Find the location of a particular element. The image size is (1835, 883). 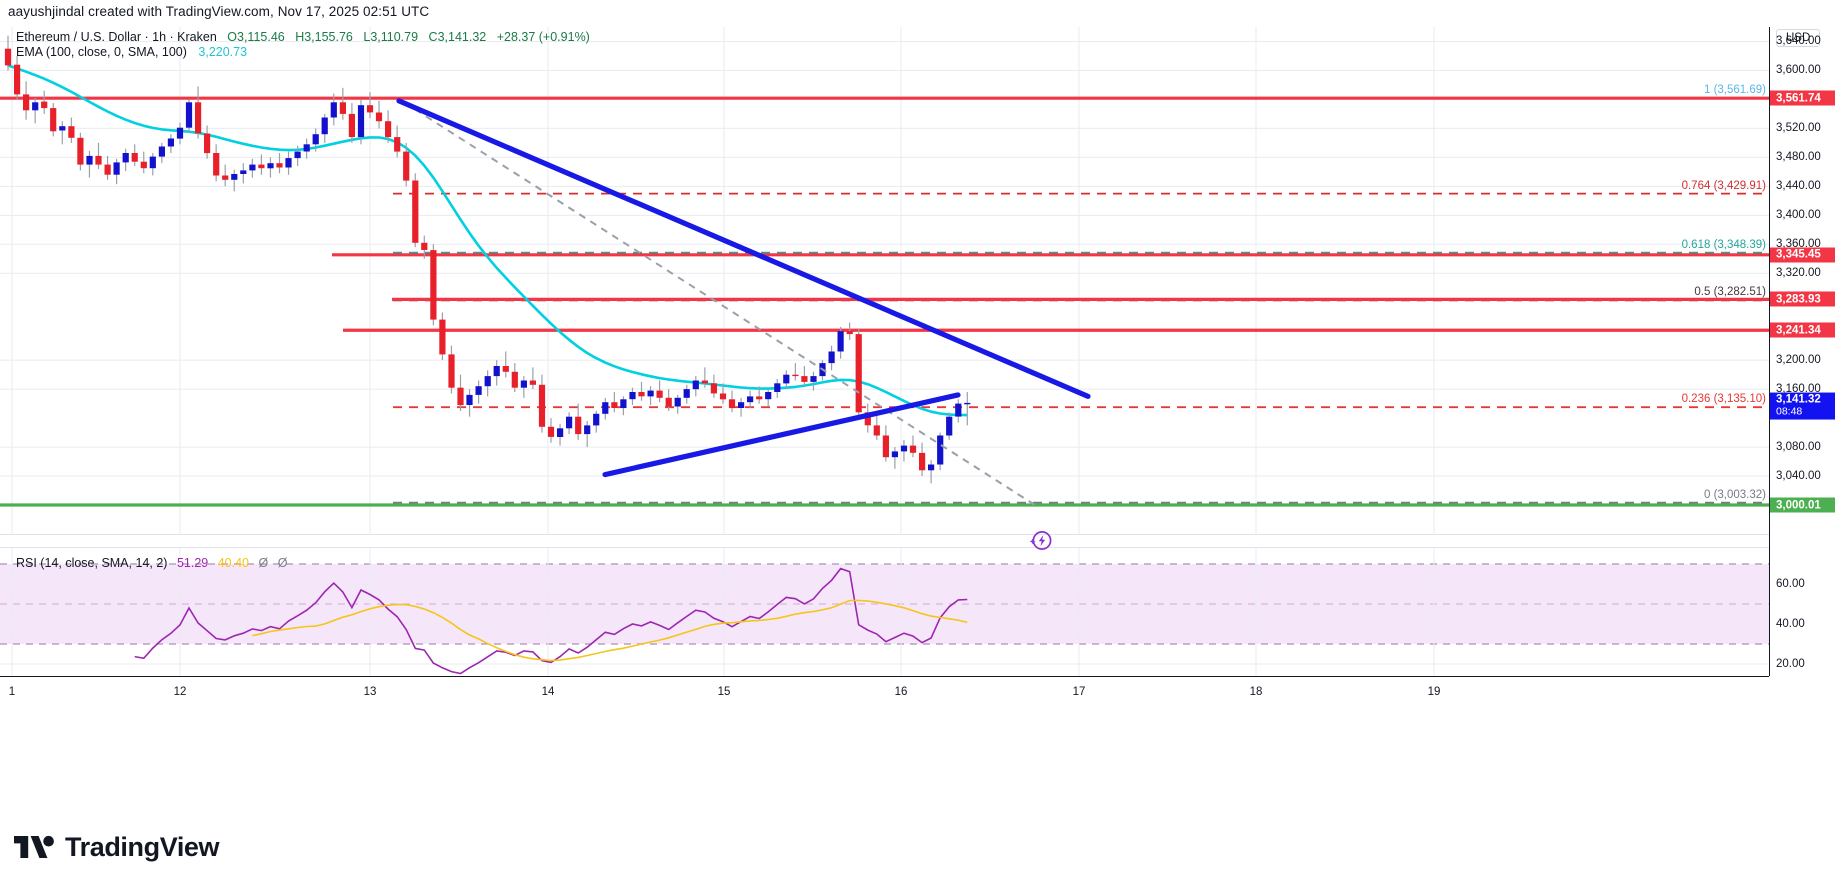

time-axis-tick: 19 is located at coordinates (1434, 692).